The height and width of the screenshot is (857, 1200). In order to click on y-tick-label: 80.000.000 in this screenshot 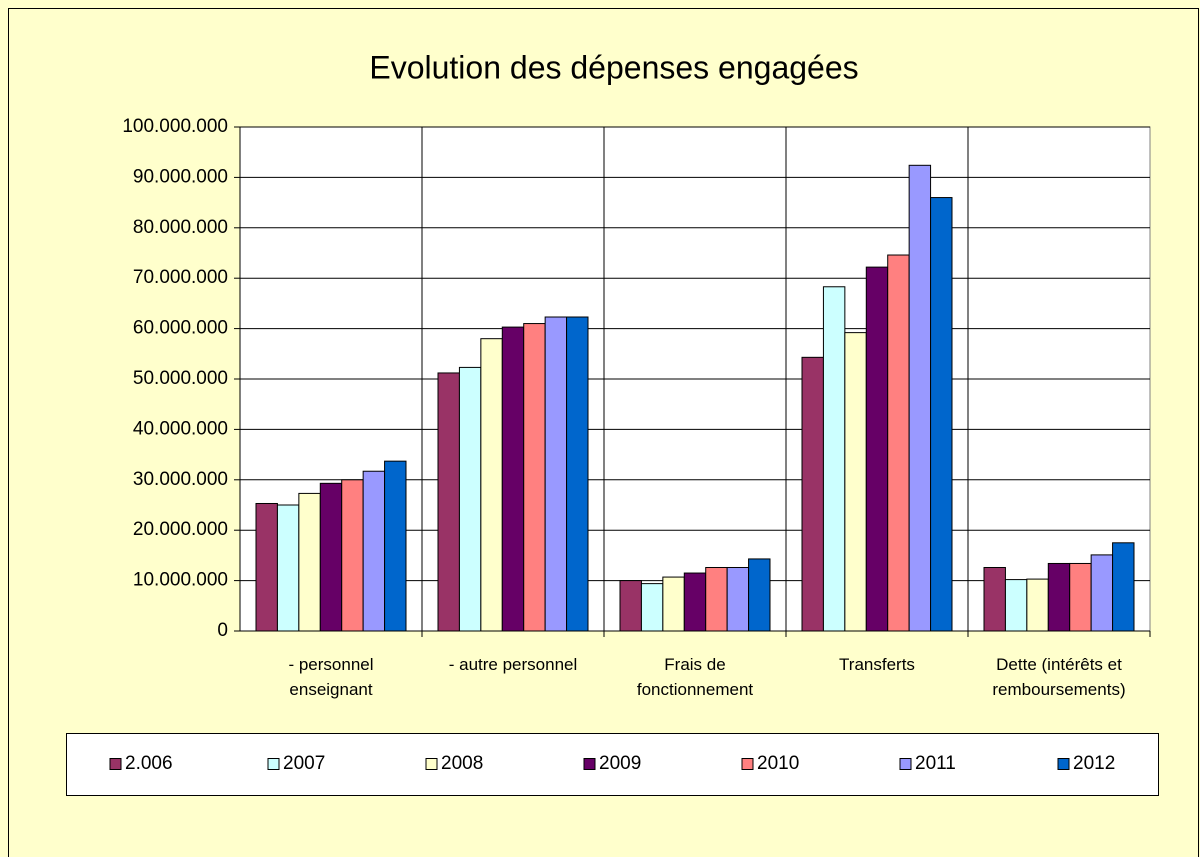, I will do `click(180, 227)`.